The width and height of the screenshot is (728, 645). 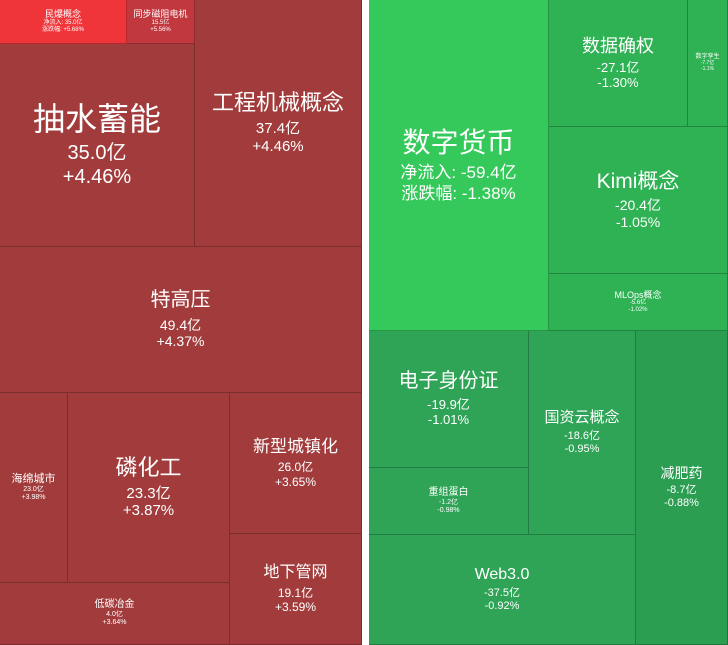 I want to click on sector-tile-kimi: Kimi概念 -20.4亿 -1.05%, so click(x=638, y=200).